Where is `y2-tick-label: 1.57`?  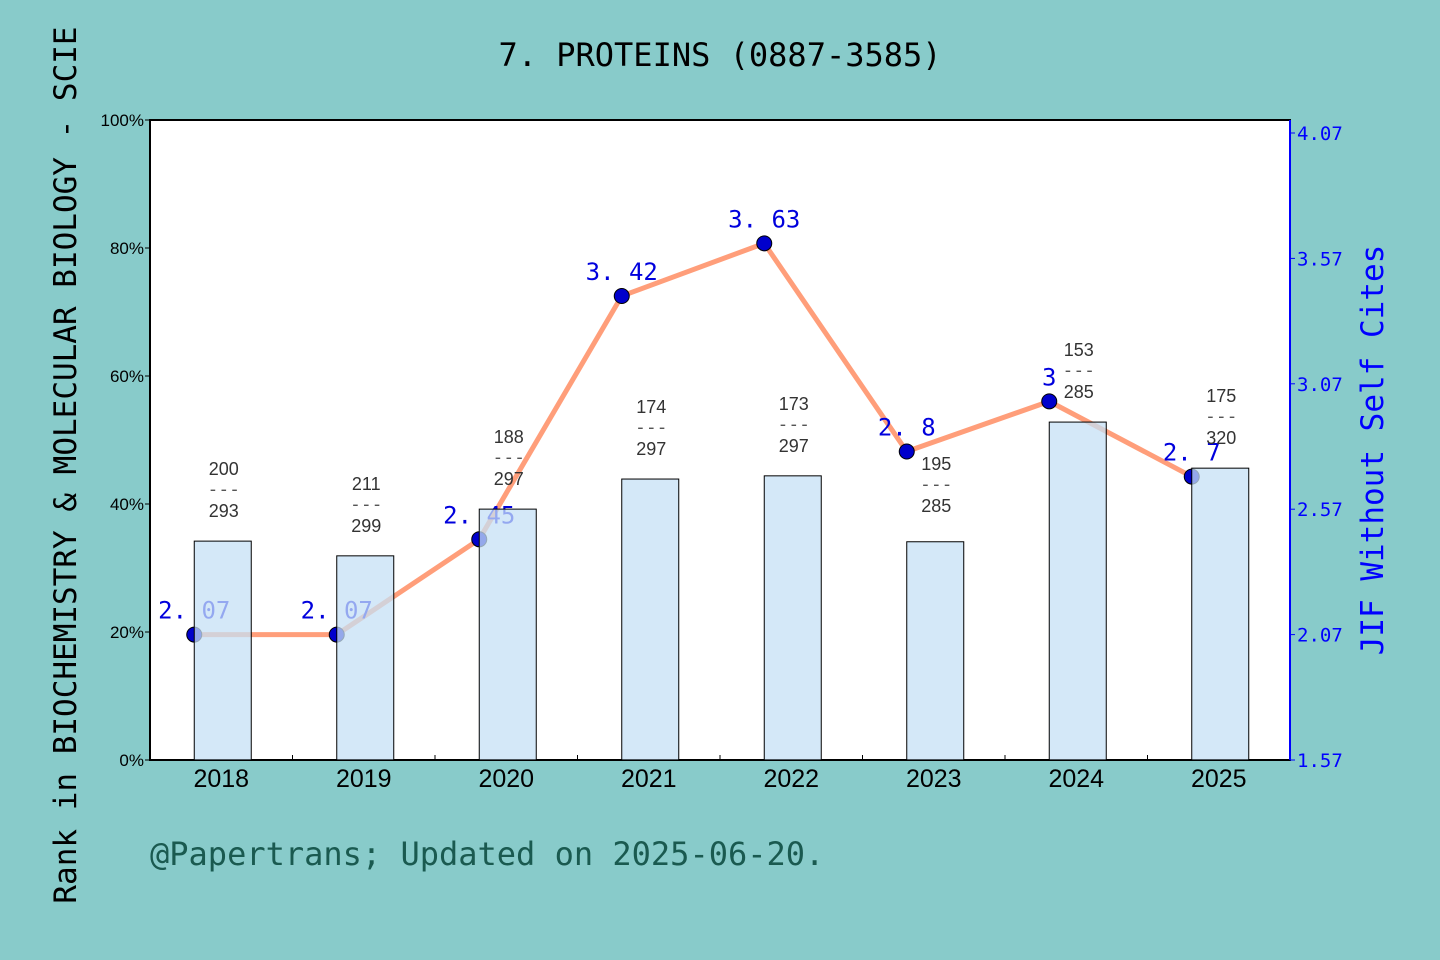
y2-tick-label: 1.57 is located at coordinates (1320, 761).